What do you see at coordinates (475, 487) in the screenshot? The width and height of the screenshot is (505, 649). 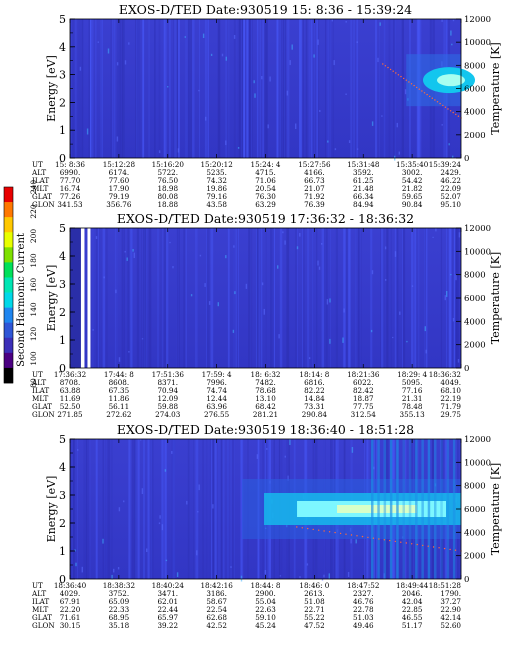 I see `y-right-tick-label: 8000` at bounding box center [475, 487].